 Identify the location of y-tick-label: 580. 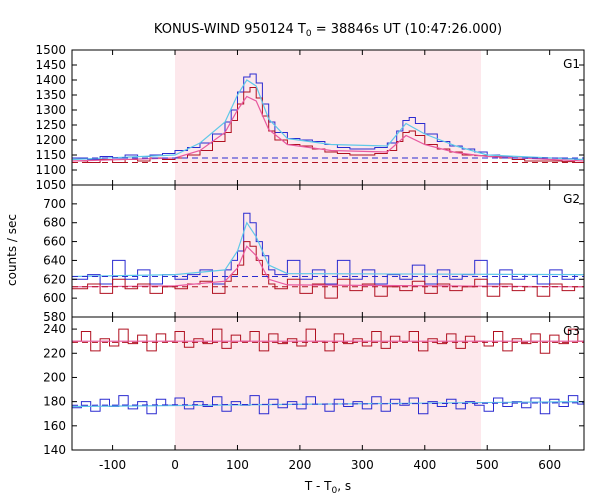
(54, 317).